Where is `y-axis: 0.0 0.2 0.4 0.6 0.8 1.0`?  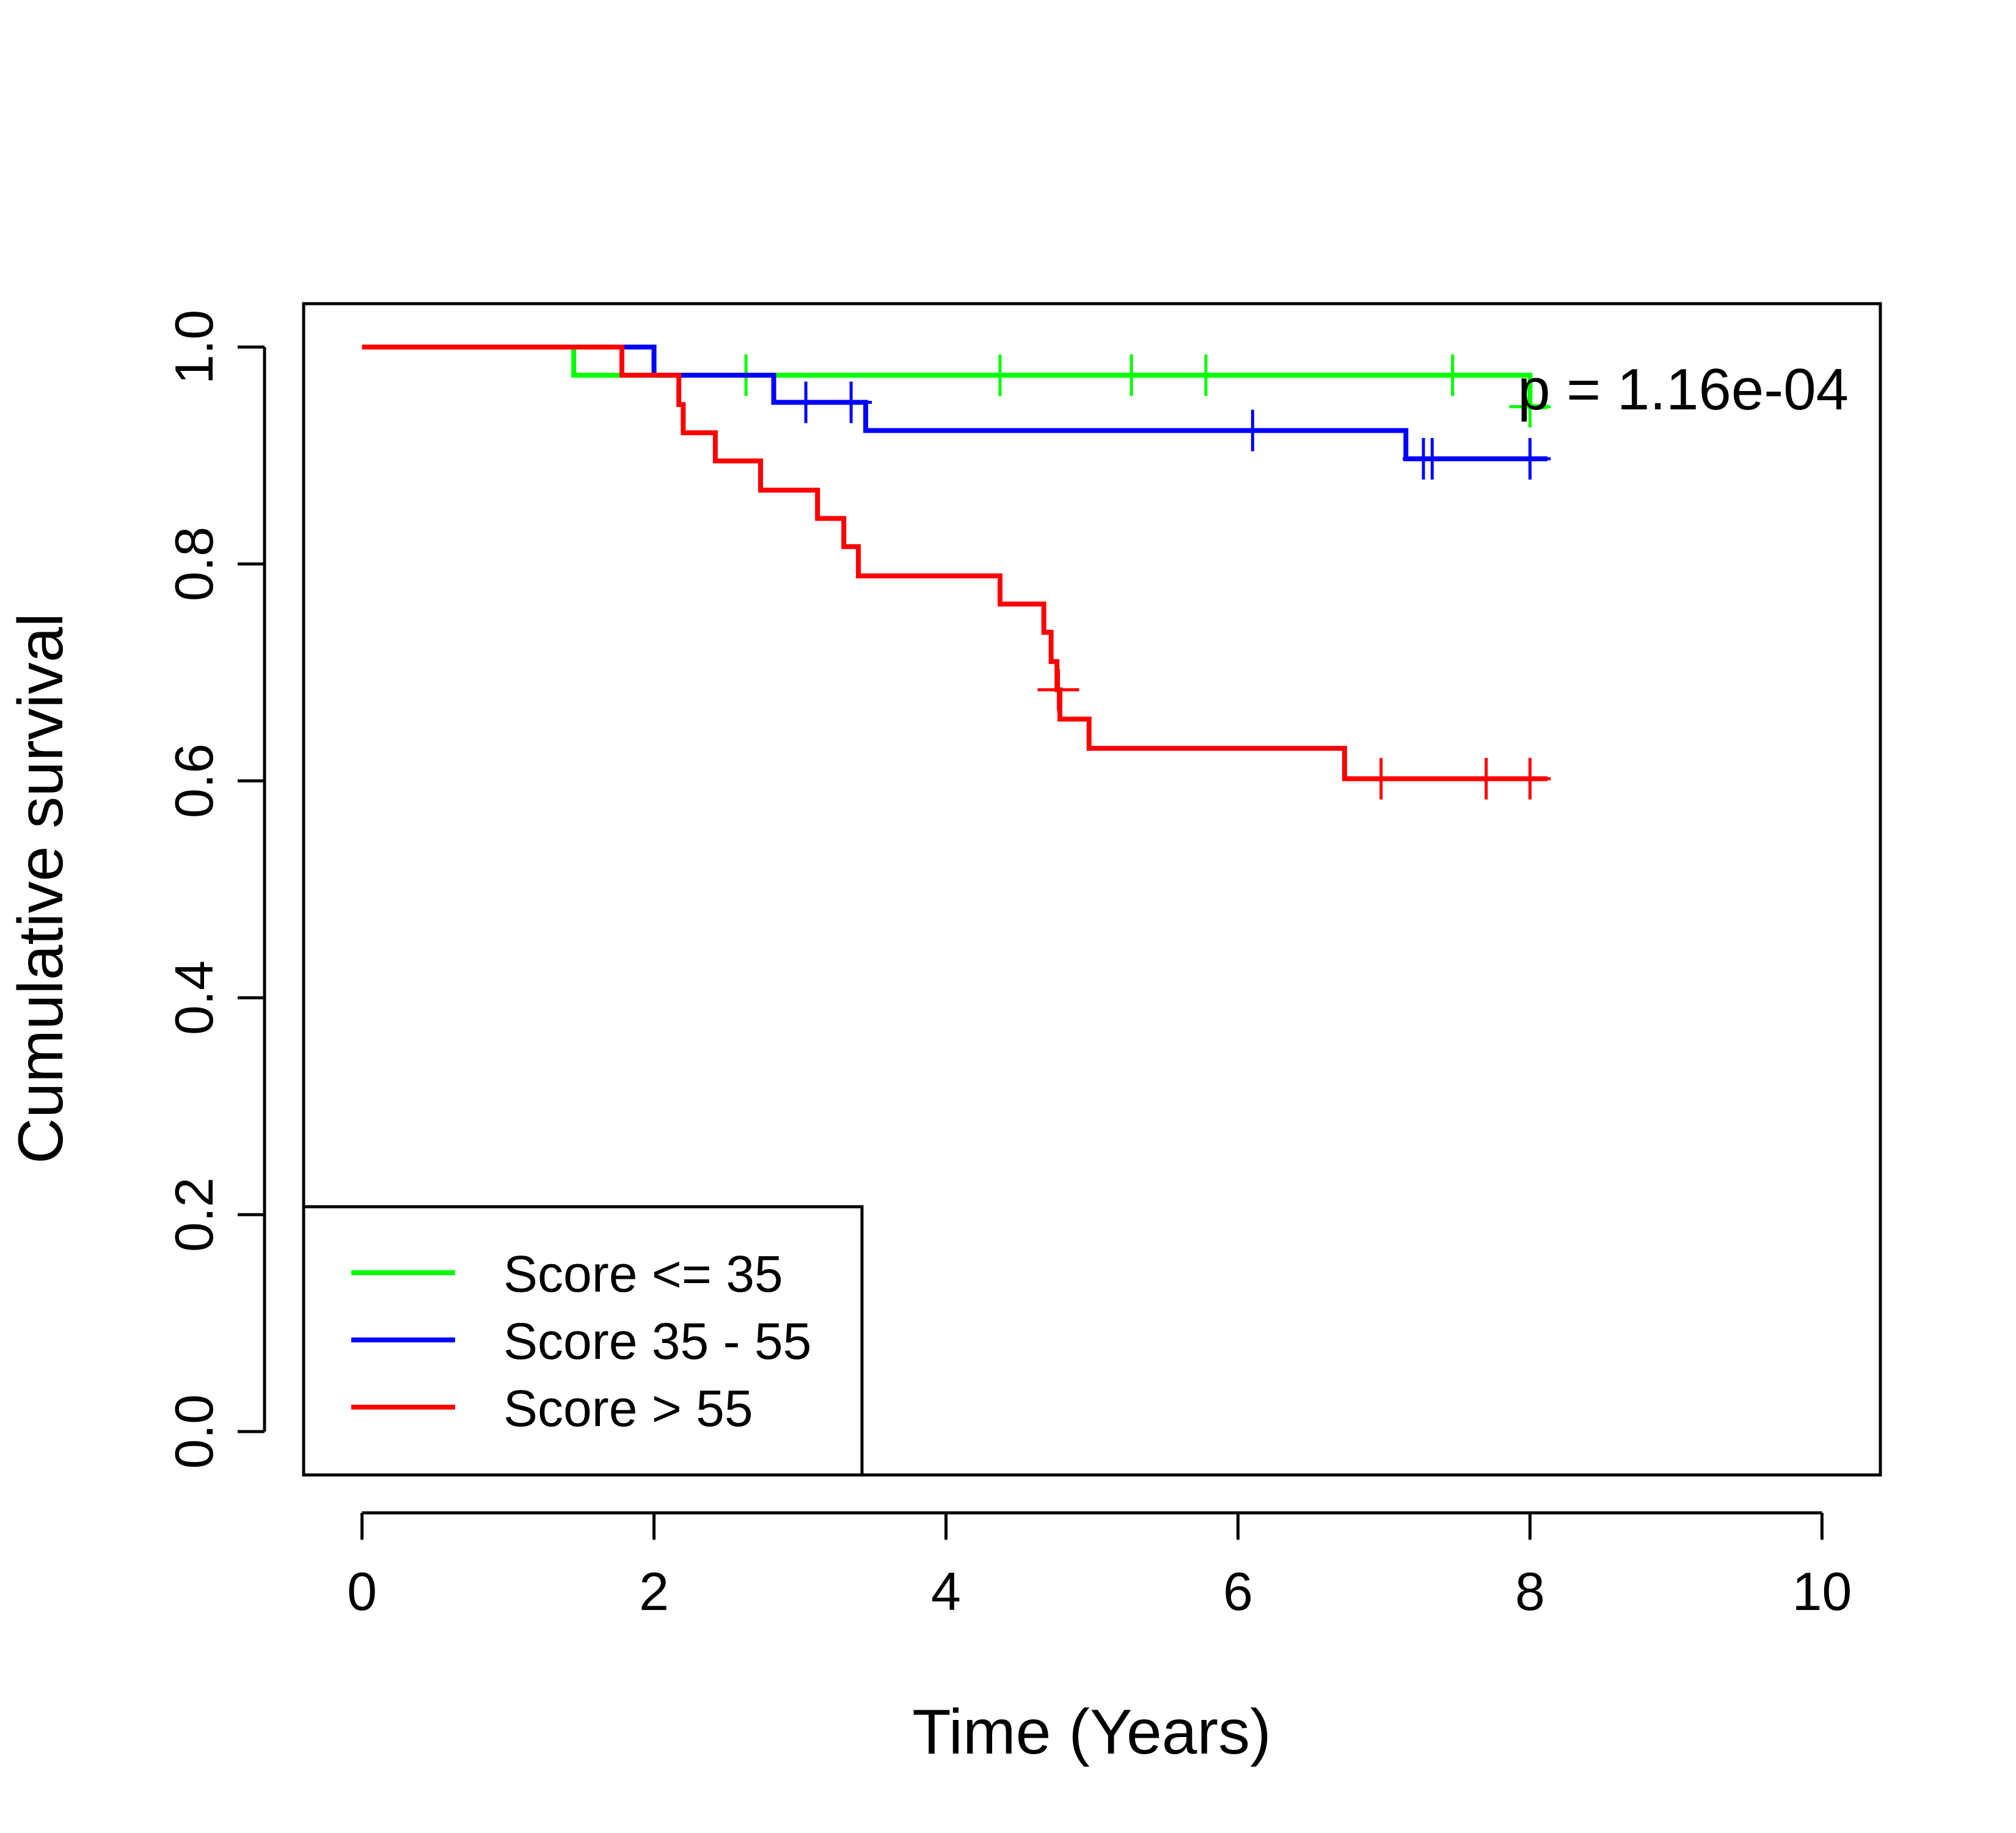
y-axis: 0.0 0.2 0.4 0.6 0.8 1.0 is located at coordinates (215, 889).